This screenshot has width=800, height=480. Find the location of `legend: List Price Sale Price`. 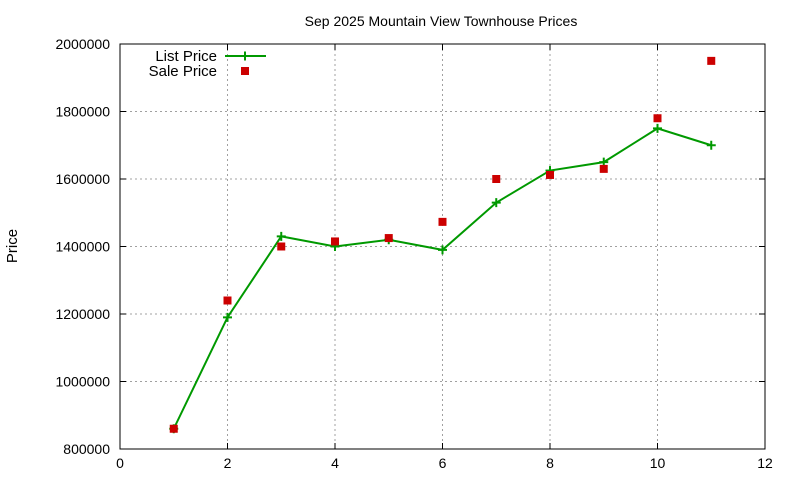

legend: List Price Sale Price is located at coordinates (207, 64).